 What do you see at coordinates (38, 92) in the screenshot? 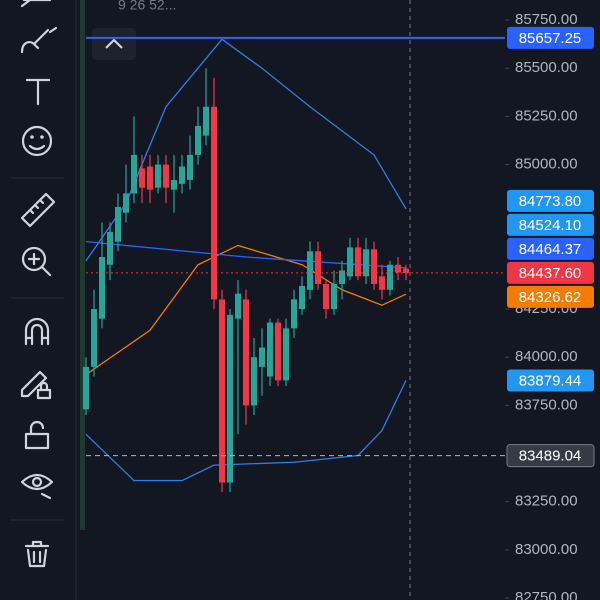
I see `text-tool` at bounding box center [38, 92].